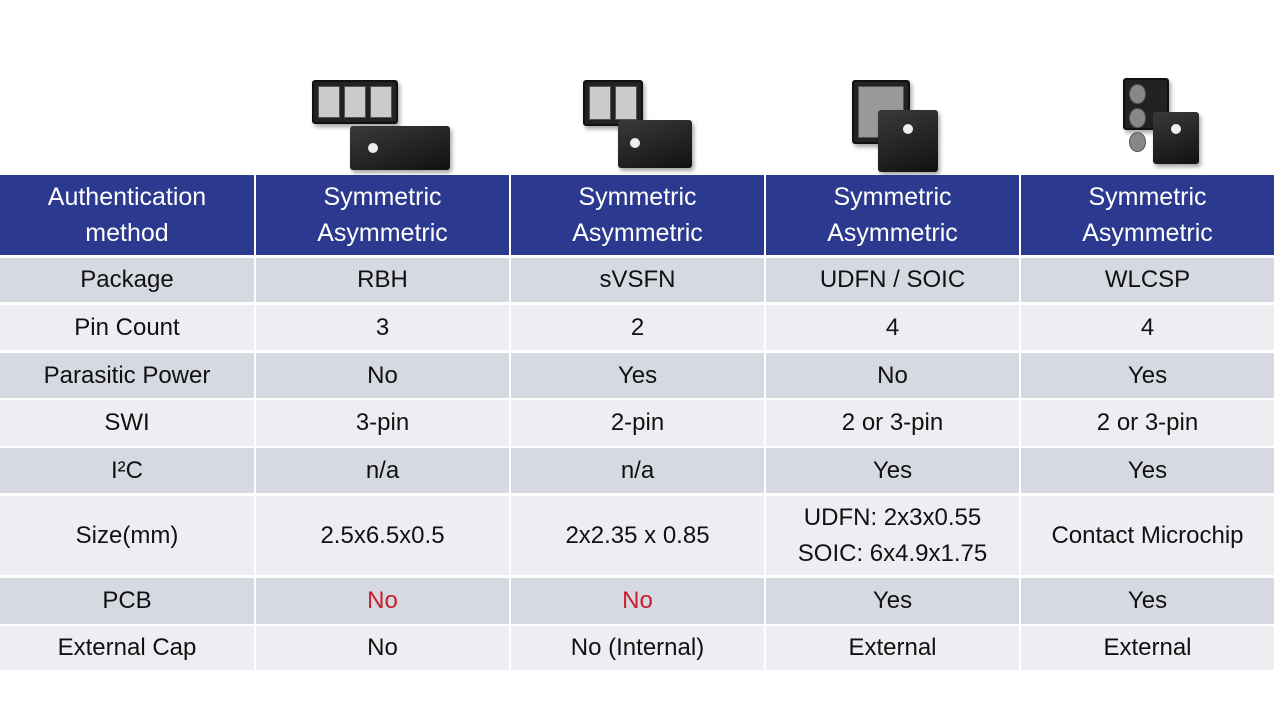  I want to click on table-cell: 2-pin, so click(637, 423).